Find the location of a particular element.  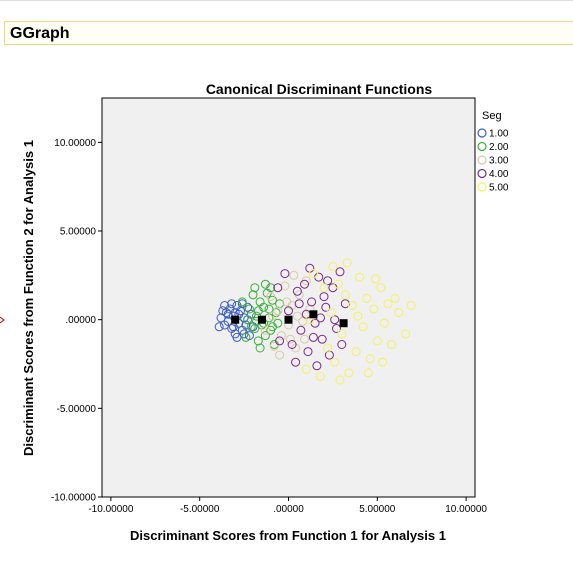

group-centroids is located at coordinates (289, 319).